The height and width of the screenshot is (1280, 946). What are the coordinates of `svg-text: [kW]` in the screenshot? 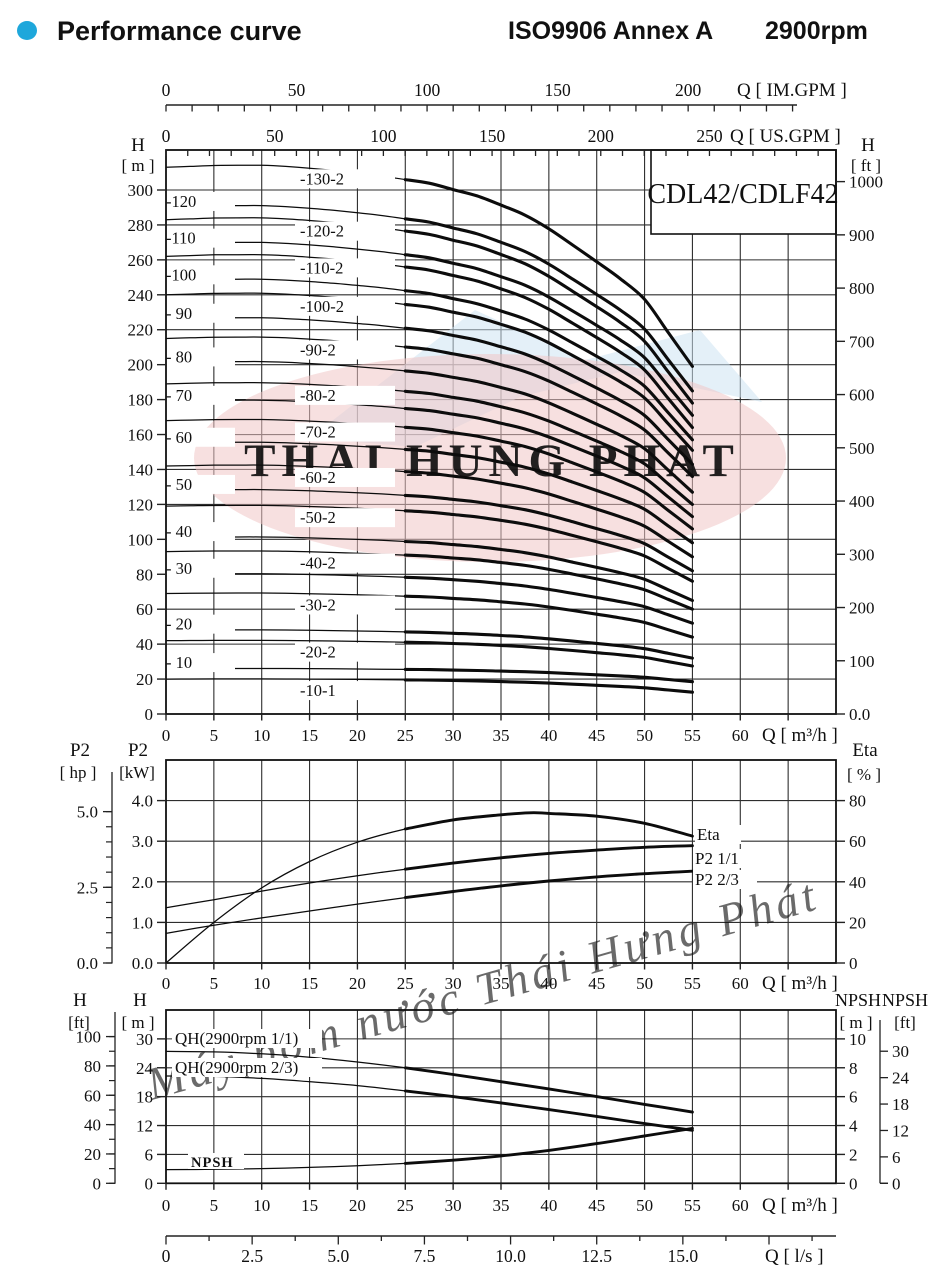 It's located at (137, 772).